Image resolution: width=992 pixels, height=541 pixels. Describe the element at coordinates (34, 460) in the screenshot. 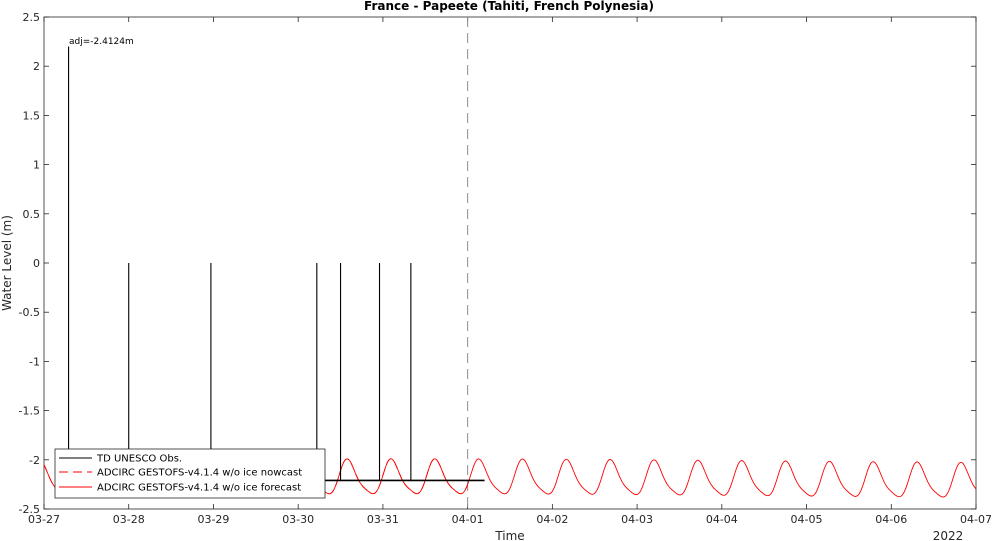

I see `y-tick-label: -2` at that location.